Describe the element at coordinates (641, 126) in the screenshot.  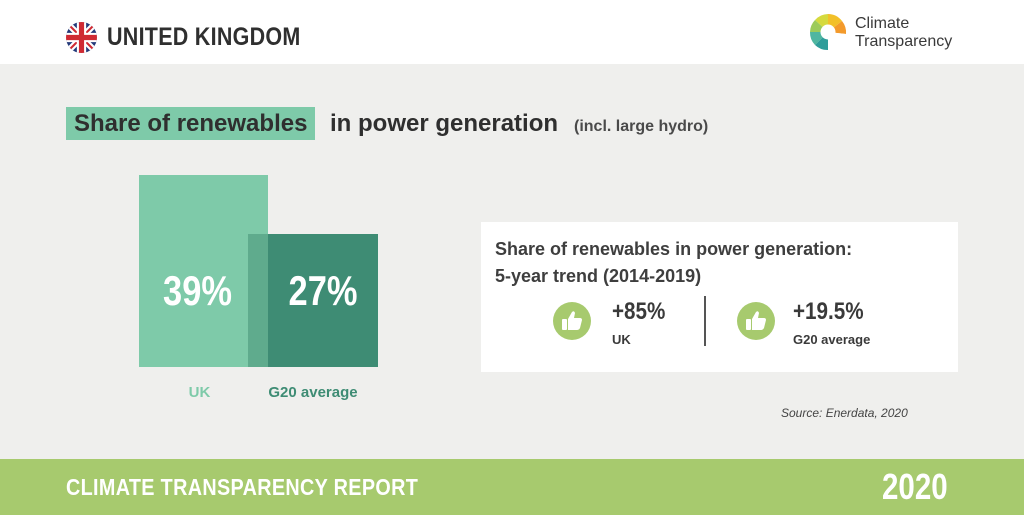
I see `heading-note: (incl. large hydro)` at that location.